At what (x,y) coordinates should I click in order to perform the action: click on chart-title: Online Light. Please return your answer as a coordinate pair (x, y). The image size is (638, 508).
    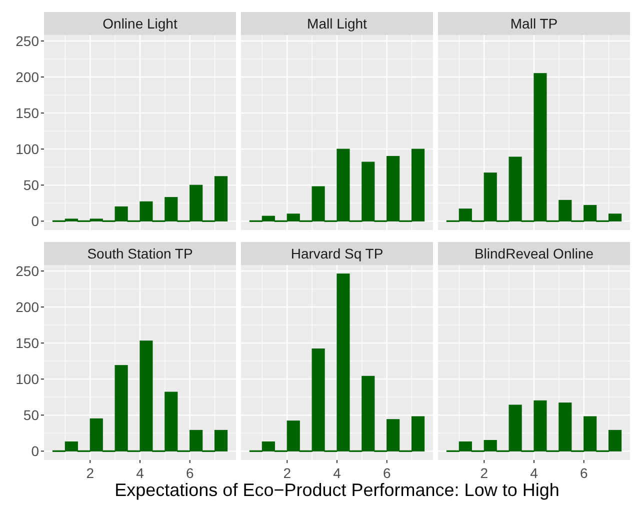
    Looking at the image, I should click on (140, 24).